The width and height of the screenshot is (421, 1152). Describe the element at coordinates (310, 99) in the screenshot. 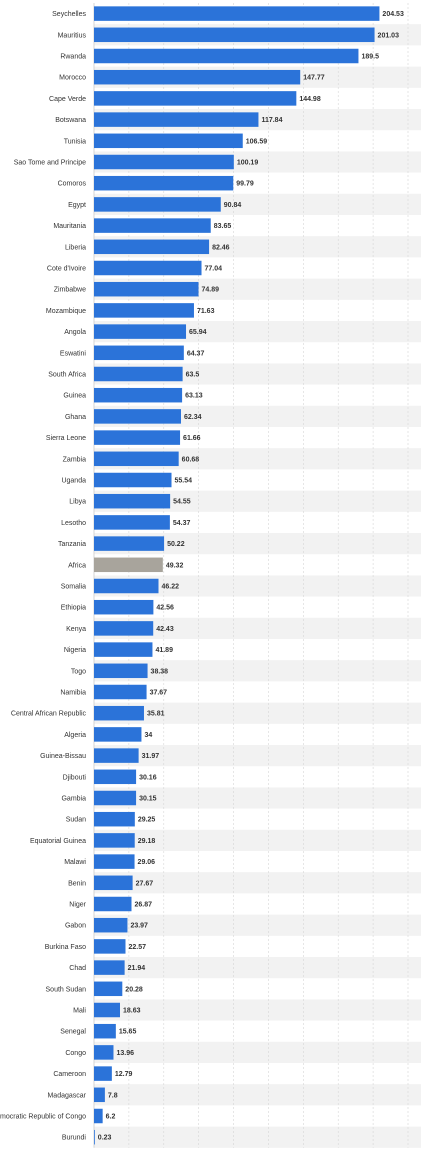

I see `value-label: 144.98` at that location.